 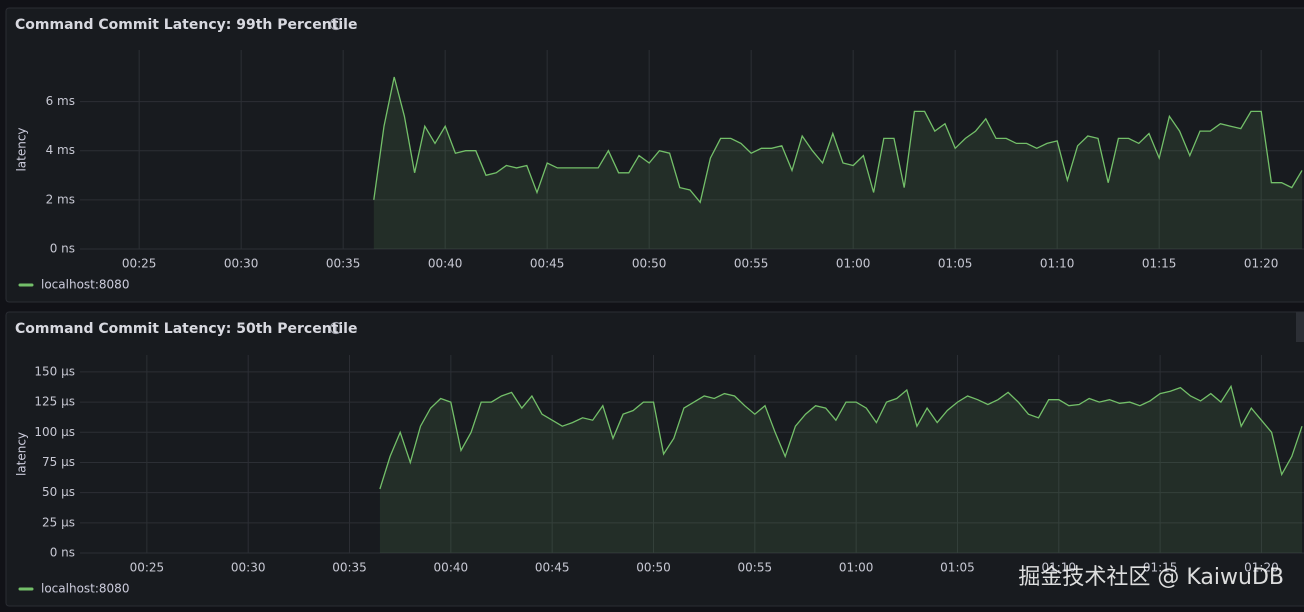 I want to click on y-tick-label: 100 µs, so click(x=54, y=432).